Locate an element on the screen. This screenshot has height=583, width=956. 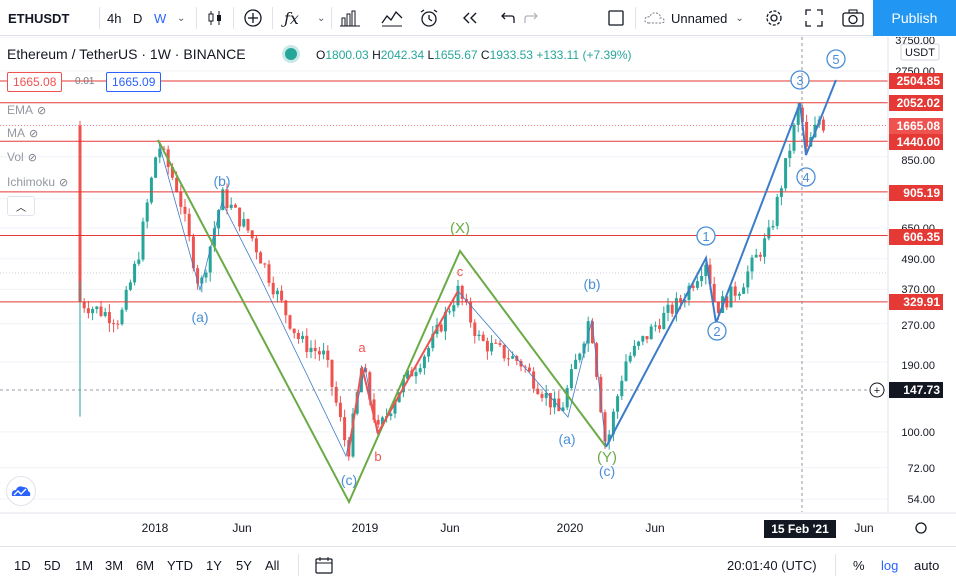
time-tick-label: 2019 is located at coordinates (365, 528).